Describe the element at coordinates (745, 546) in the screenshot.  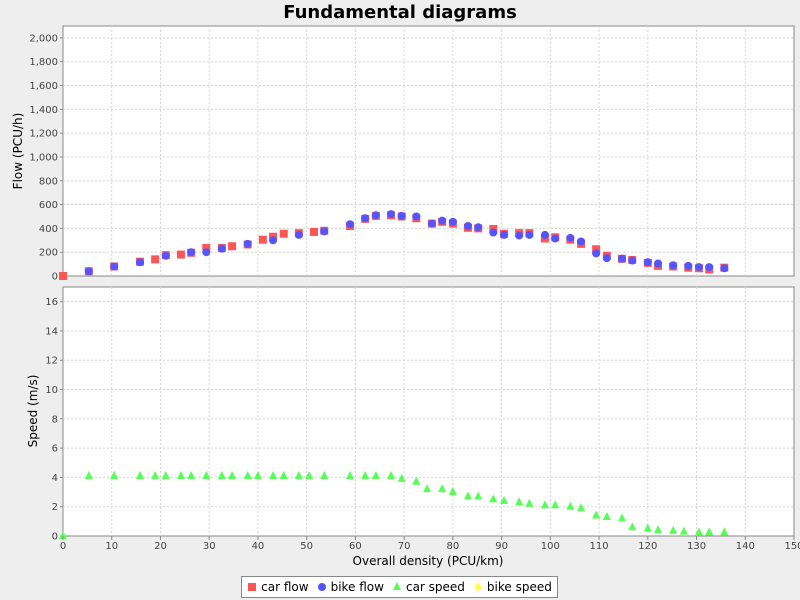
I see `x-tick-label: 140` at that location.